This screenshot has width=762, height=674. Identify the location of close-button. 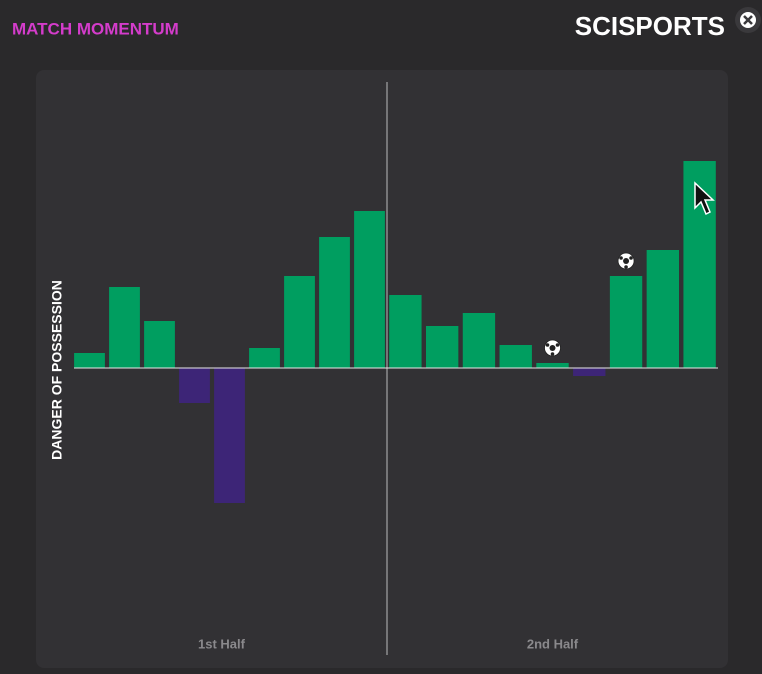
(748, 20).